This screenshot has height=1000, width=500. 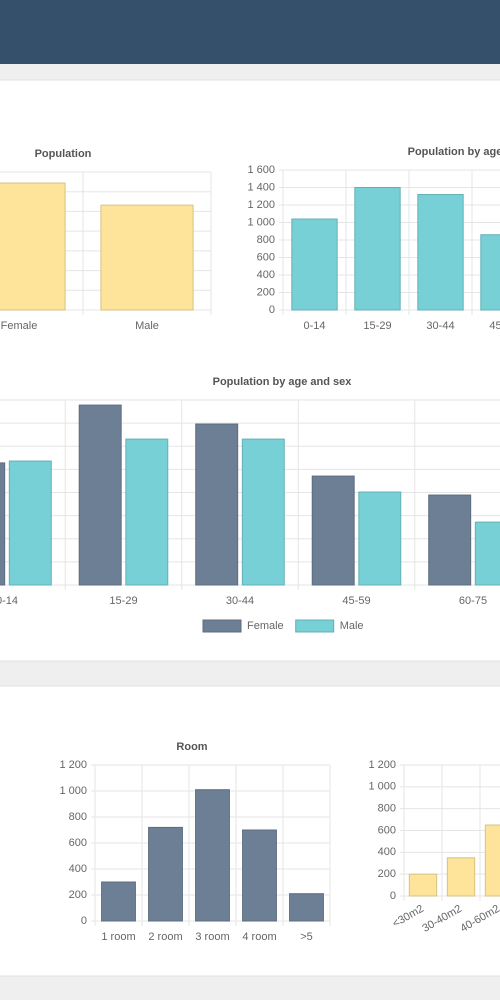 What do you see at coordinates (63, 154) in the screenshot?
I see `chart-title: Population` at bounding box center [63, 154].